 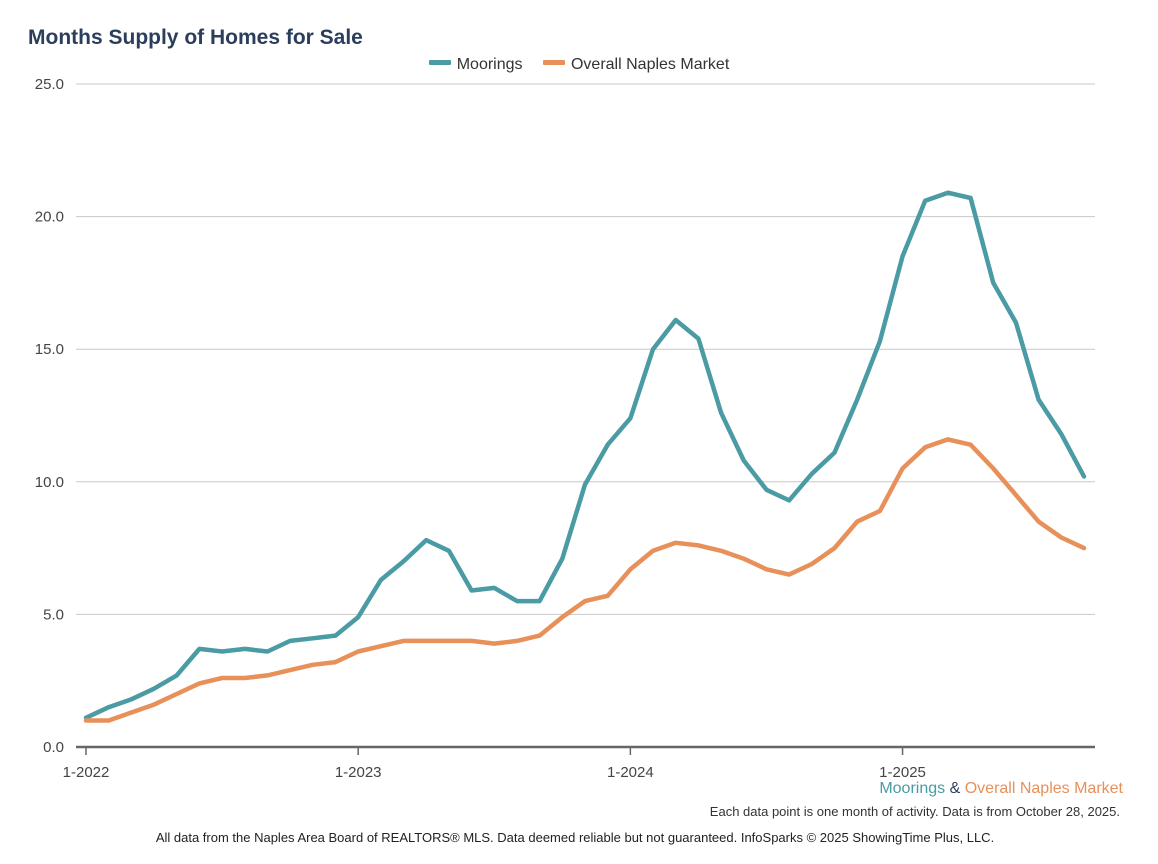 What do you see at coordinates (650, 64) in the screenshot?
I see `legend-label-overall-naples: Overall Naples Market` at bounding box center [650, 64].